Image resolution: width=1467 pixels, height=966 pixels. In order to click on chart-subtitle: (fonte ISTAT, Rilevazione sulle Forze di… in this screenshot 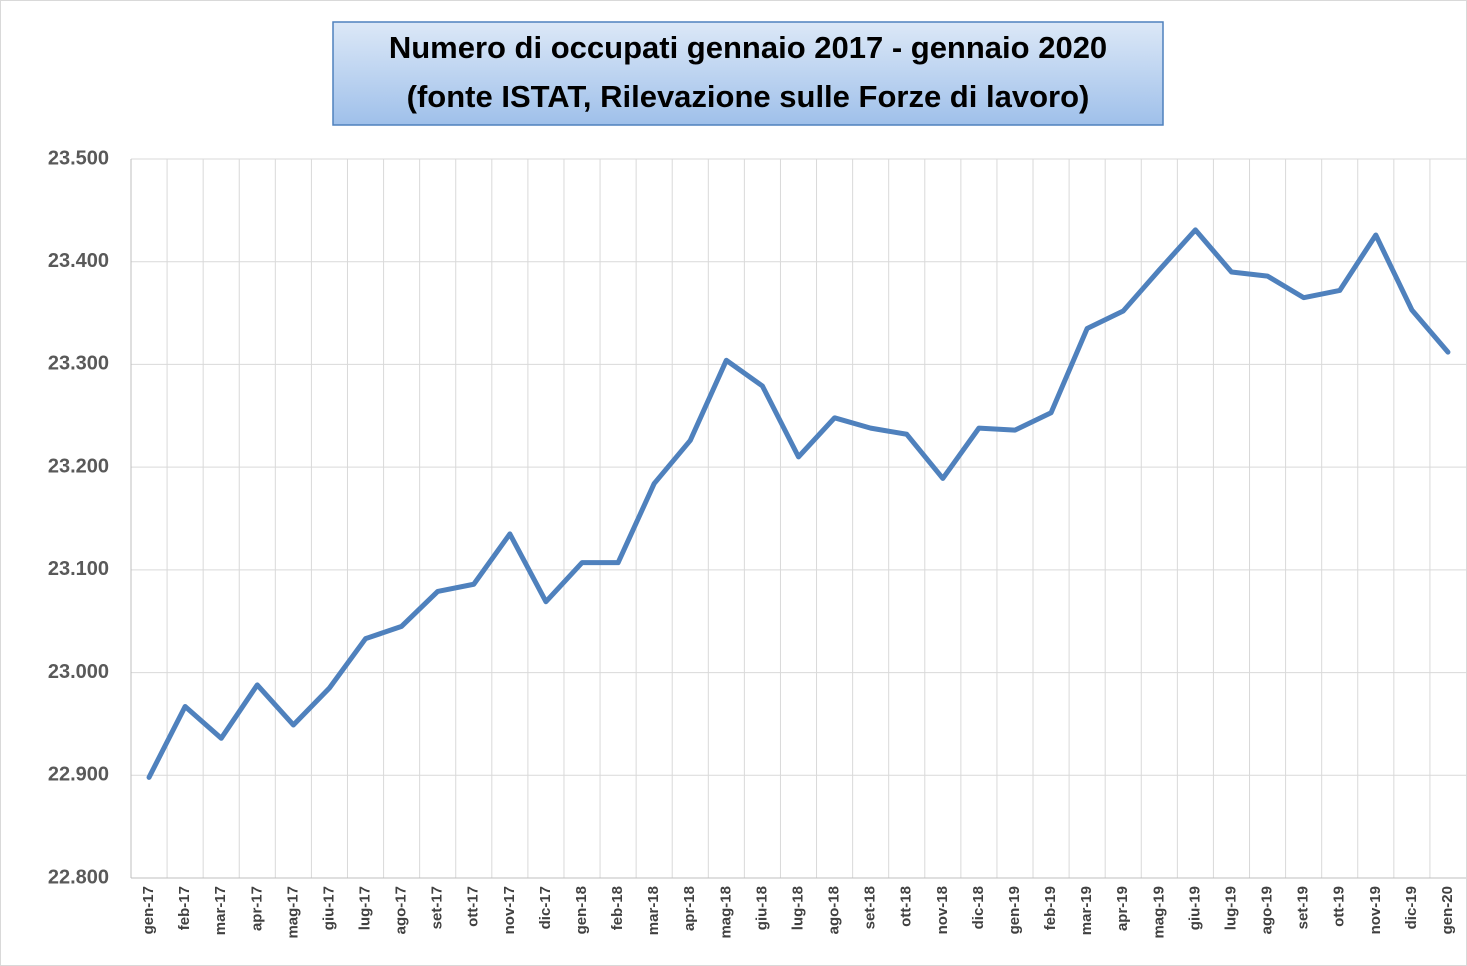, I will do `click(748, 96)`.